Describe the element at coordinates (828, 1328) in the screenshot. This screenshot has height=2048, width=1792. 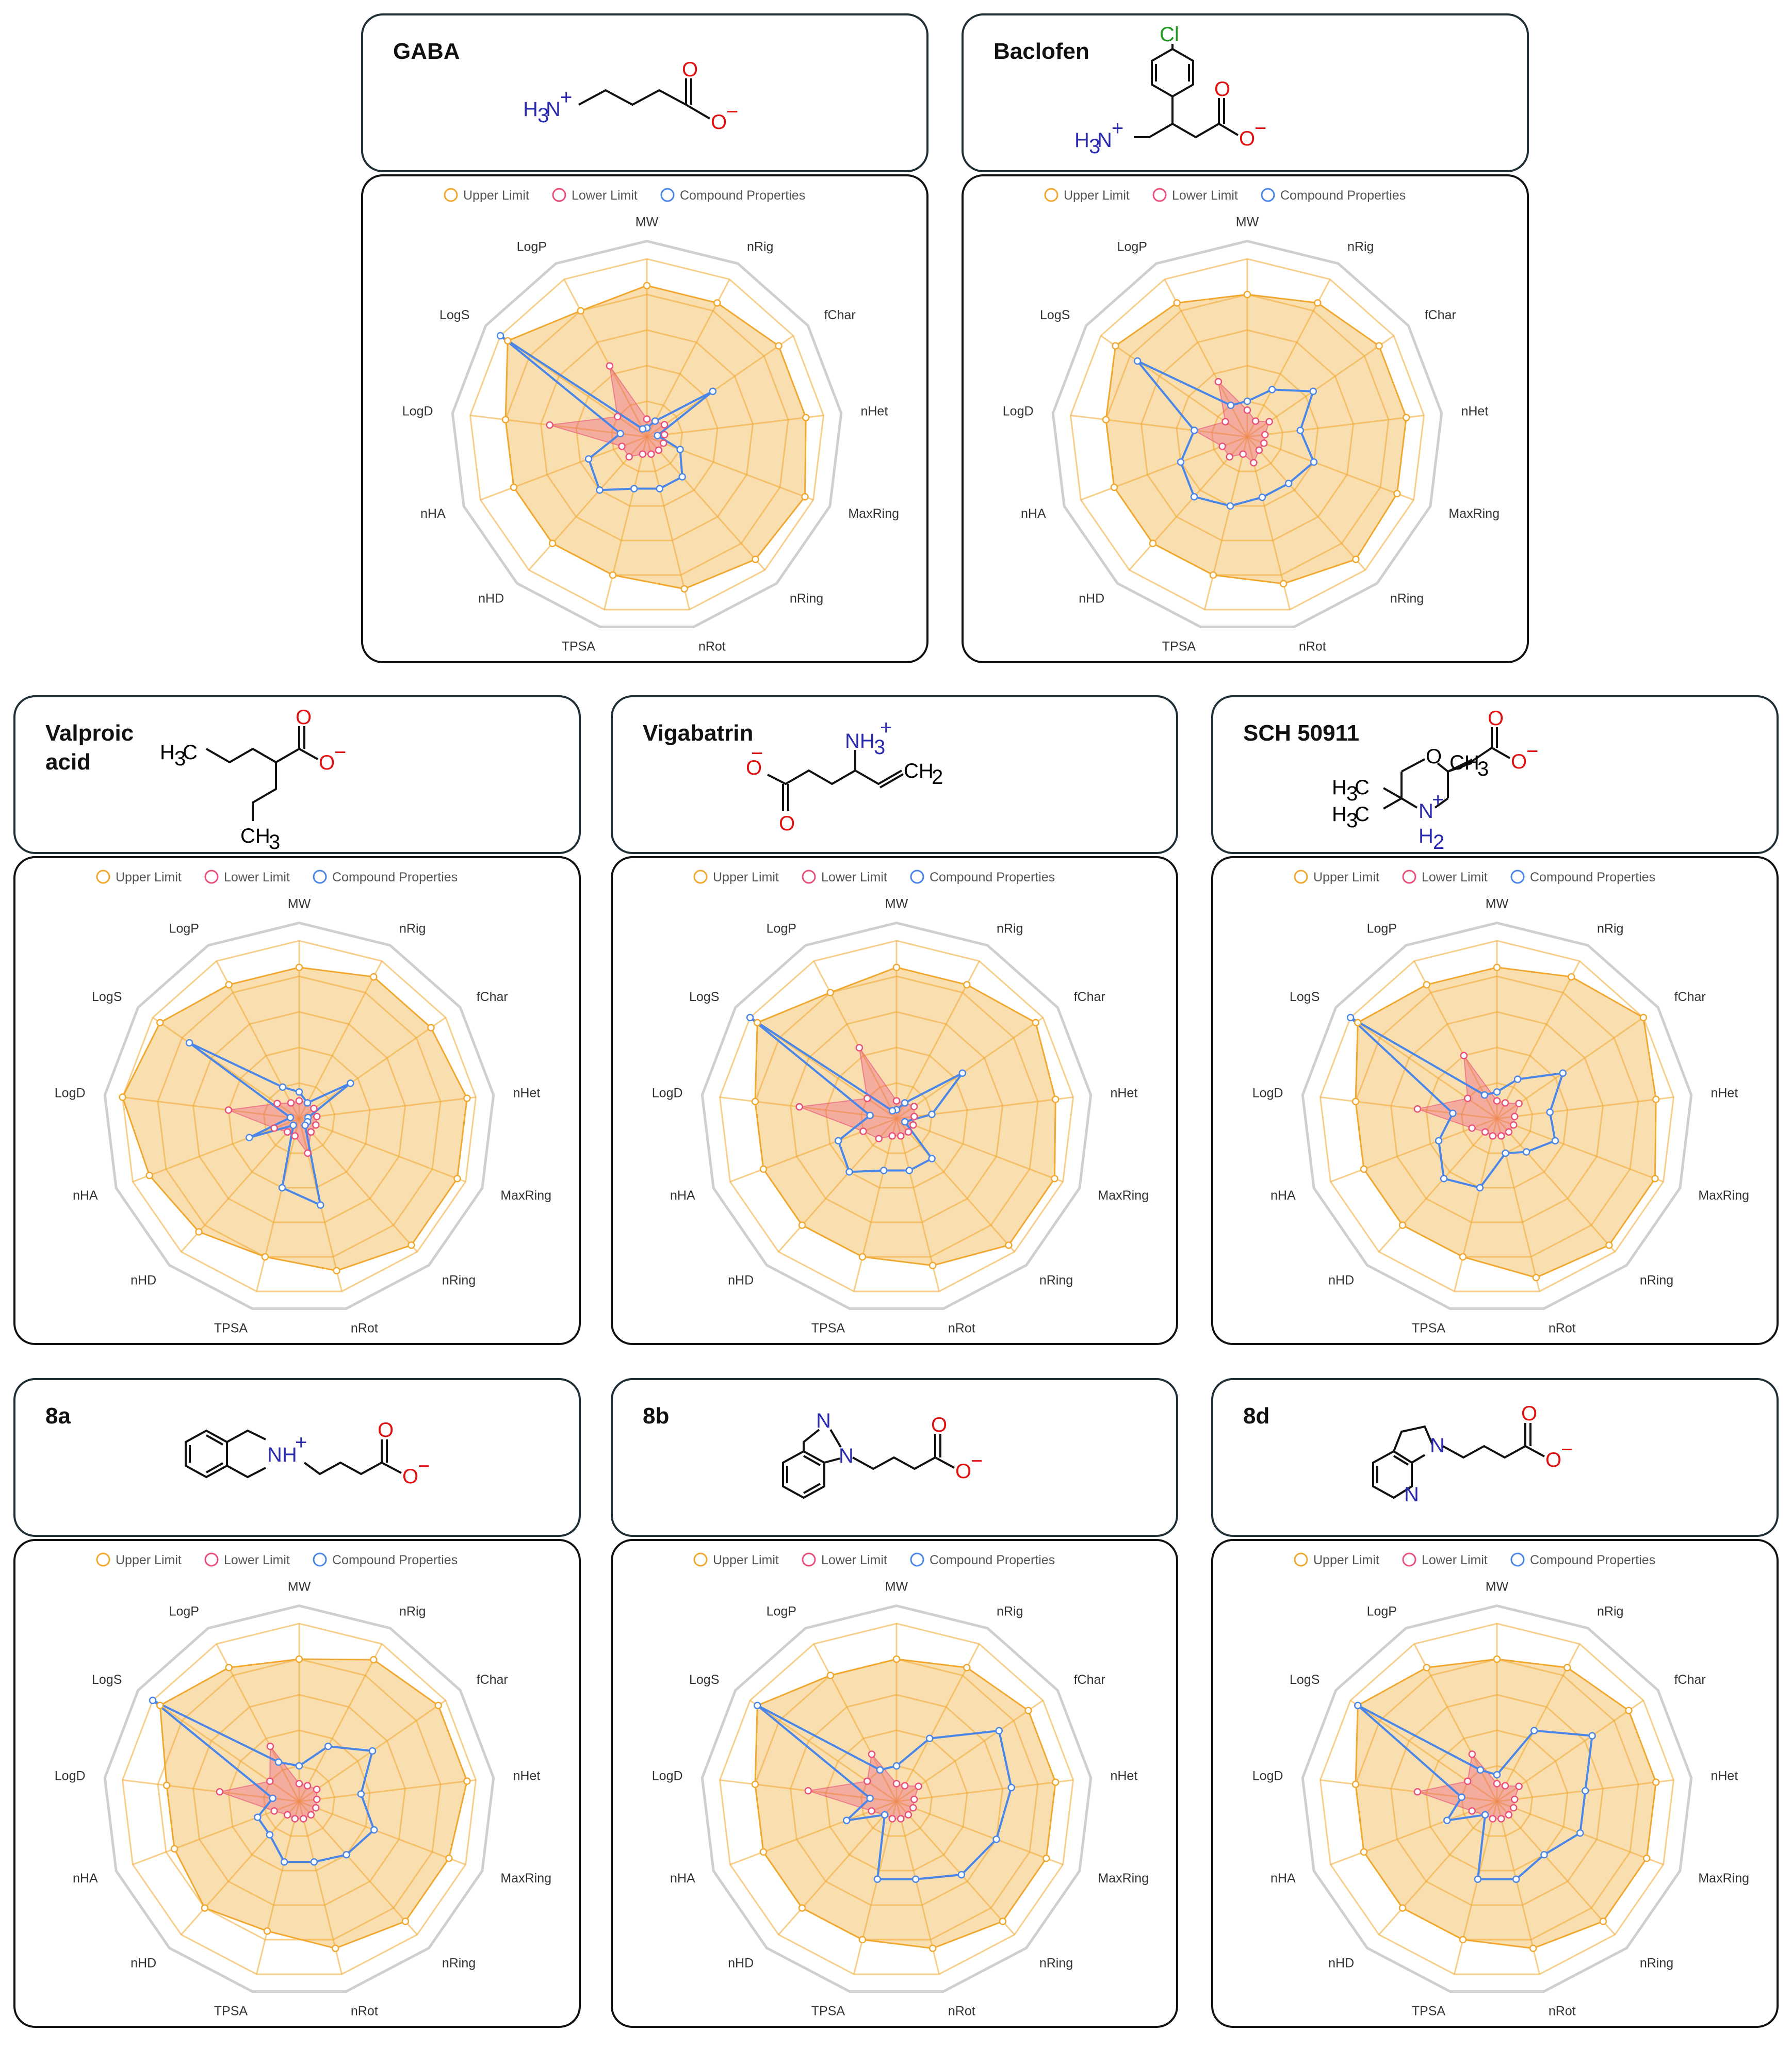
I see `axis-label-tpsa: TPSA` at that location.